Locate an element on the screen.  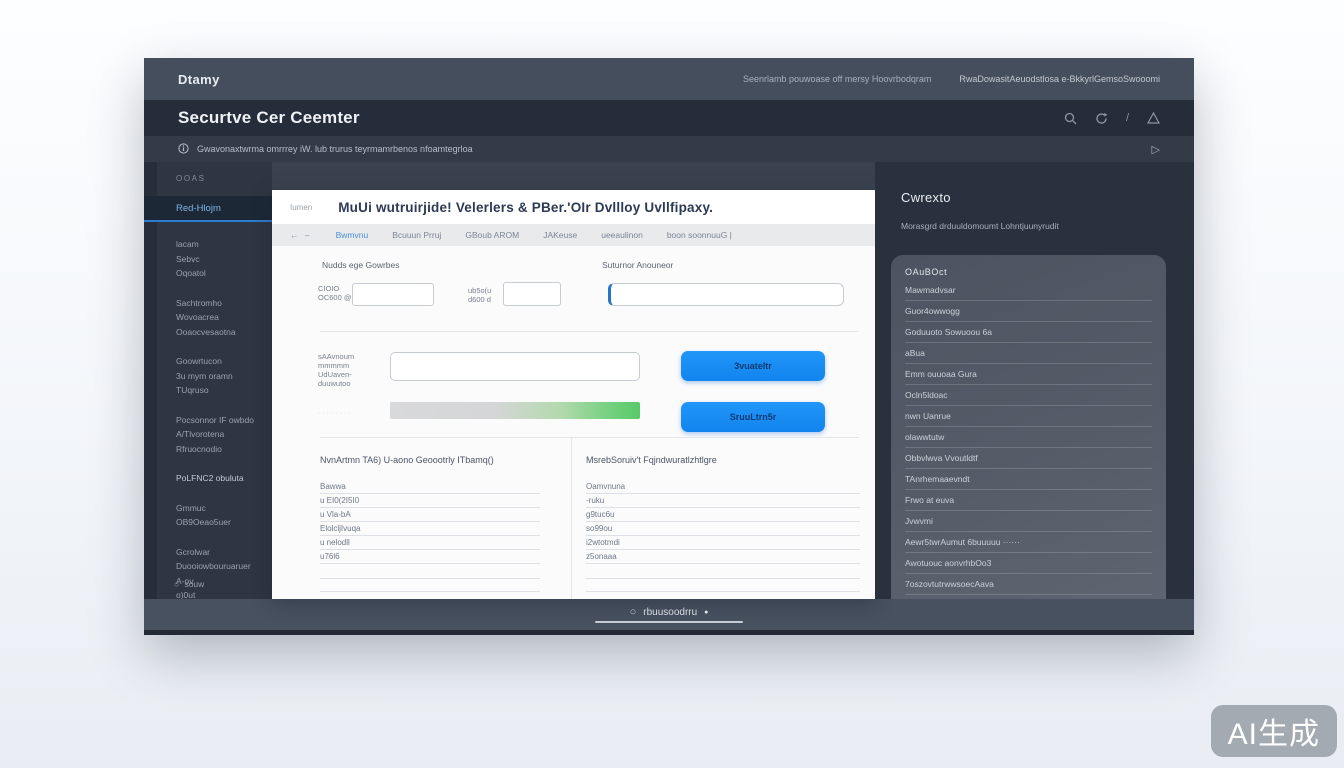
context-item: Emm ouuoaa Gura is located at coordinates (1028, 374).